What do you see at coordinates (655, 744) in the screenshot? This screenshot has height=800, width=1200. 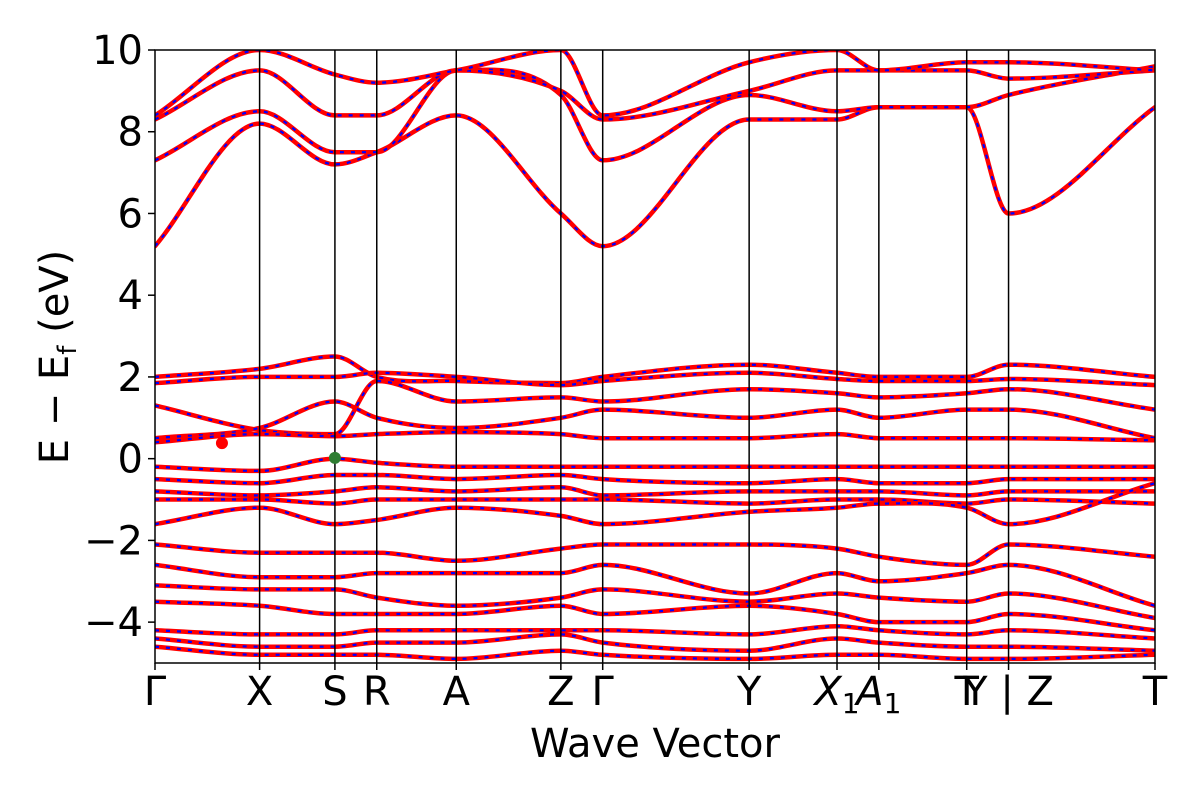 I see `x-axis-label: Wave Vector` at bounding box center [655, 744].